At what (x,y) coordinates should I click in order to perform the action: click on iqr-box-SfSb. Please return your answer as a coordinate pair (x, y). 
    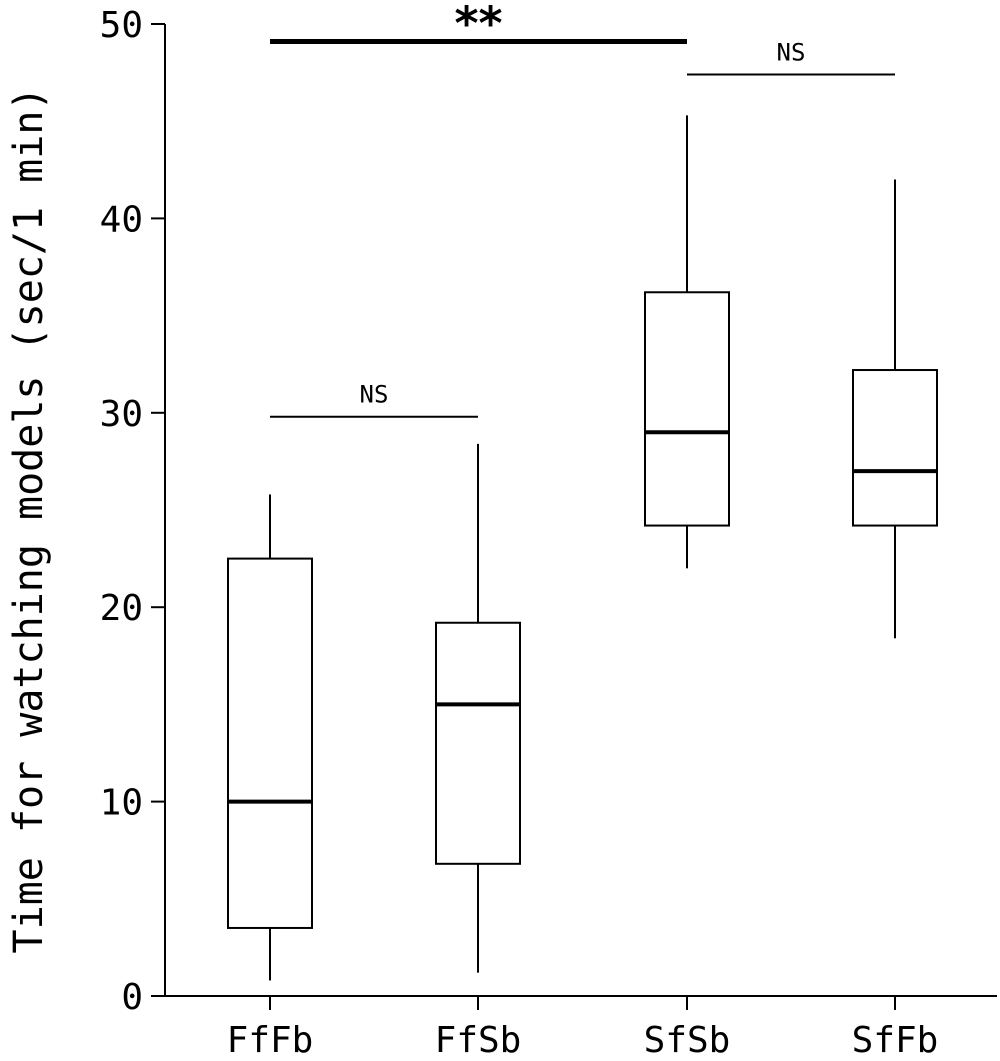
    Looking at the image, I should click on (687, 409).